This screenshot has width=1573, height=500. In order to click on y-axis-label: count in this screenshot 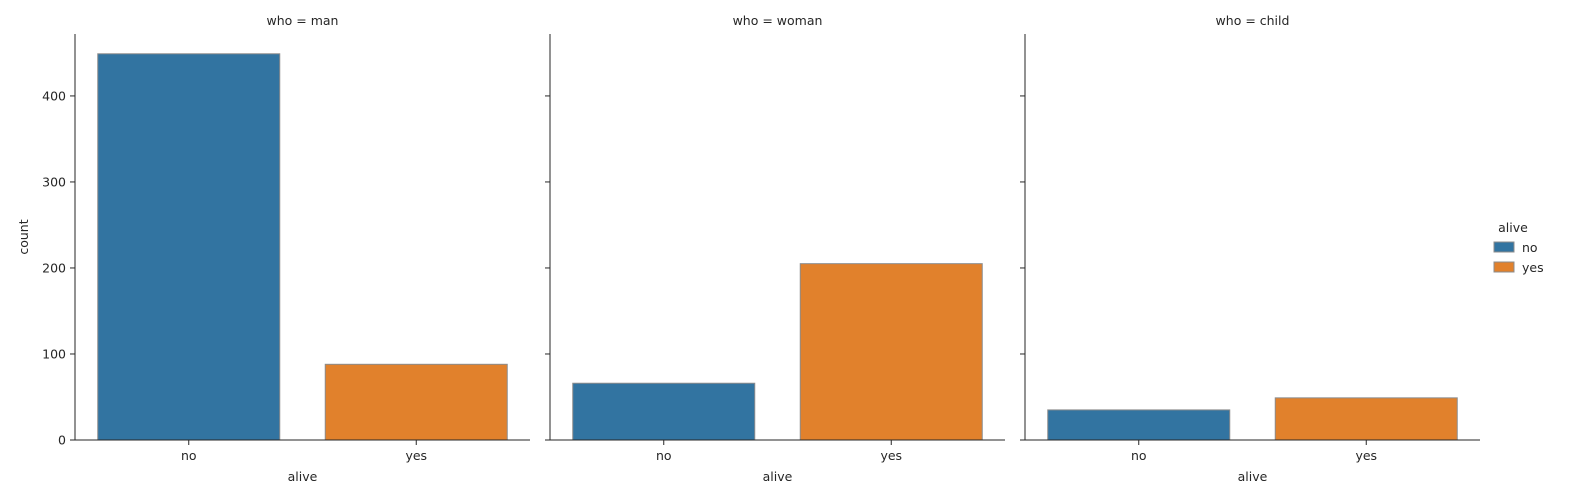, I will do `click(23, 236)`.